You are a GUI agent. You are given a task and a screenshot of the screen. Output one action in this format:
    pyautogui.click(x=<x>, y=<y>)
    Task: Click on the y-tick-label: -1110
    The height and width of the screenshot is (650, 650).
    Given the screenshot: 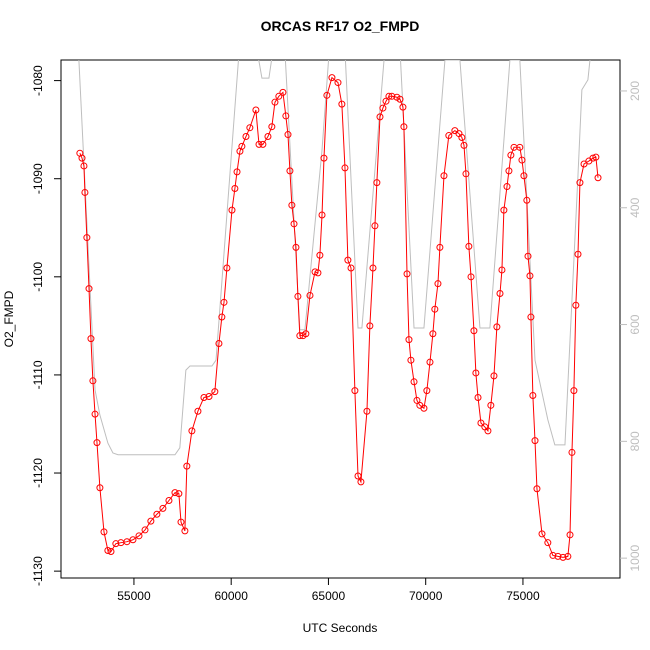 What is the action you would take?
    pyautogui.click(x=38, y=374)
    